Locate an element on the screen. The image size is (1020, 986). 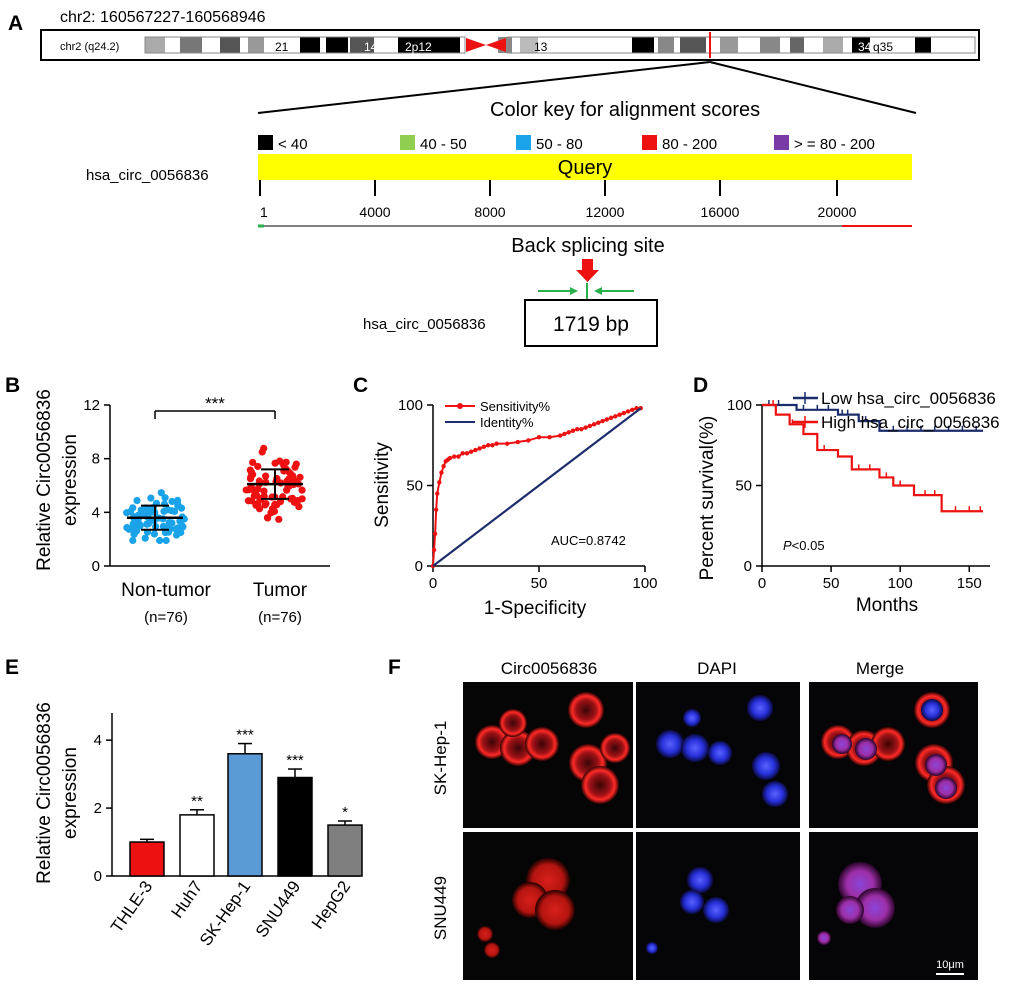
length-box is located at coordinates (591, 323).